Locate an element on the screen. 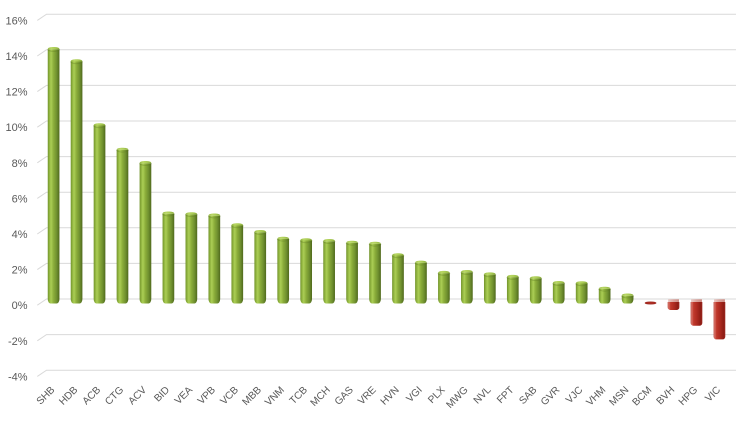 The width and height of the screenshot is (750, 425). svg-text: 16% is located at coordinates (16, 21).